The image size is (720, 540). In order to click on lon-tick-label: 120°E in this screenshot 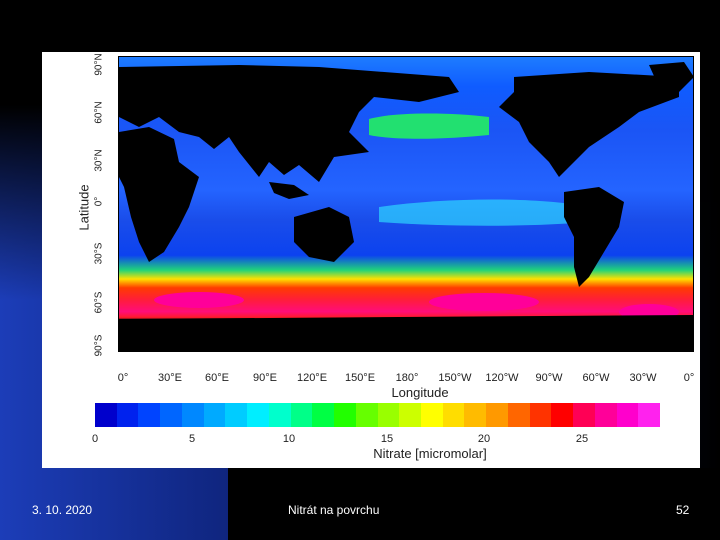, I will do `click(312, 378)`.